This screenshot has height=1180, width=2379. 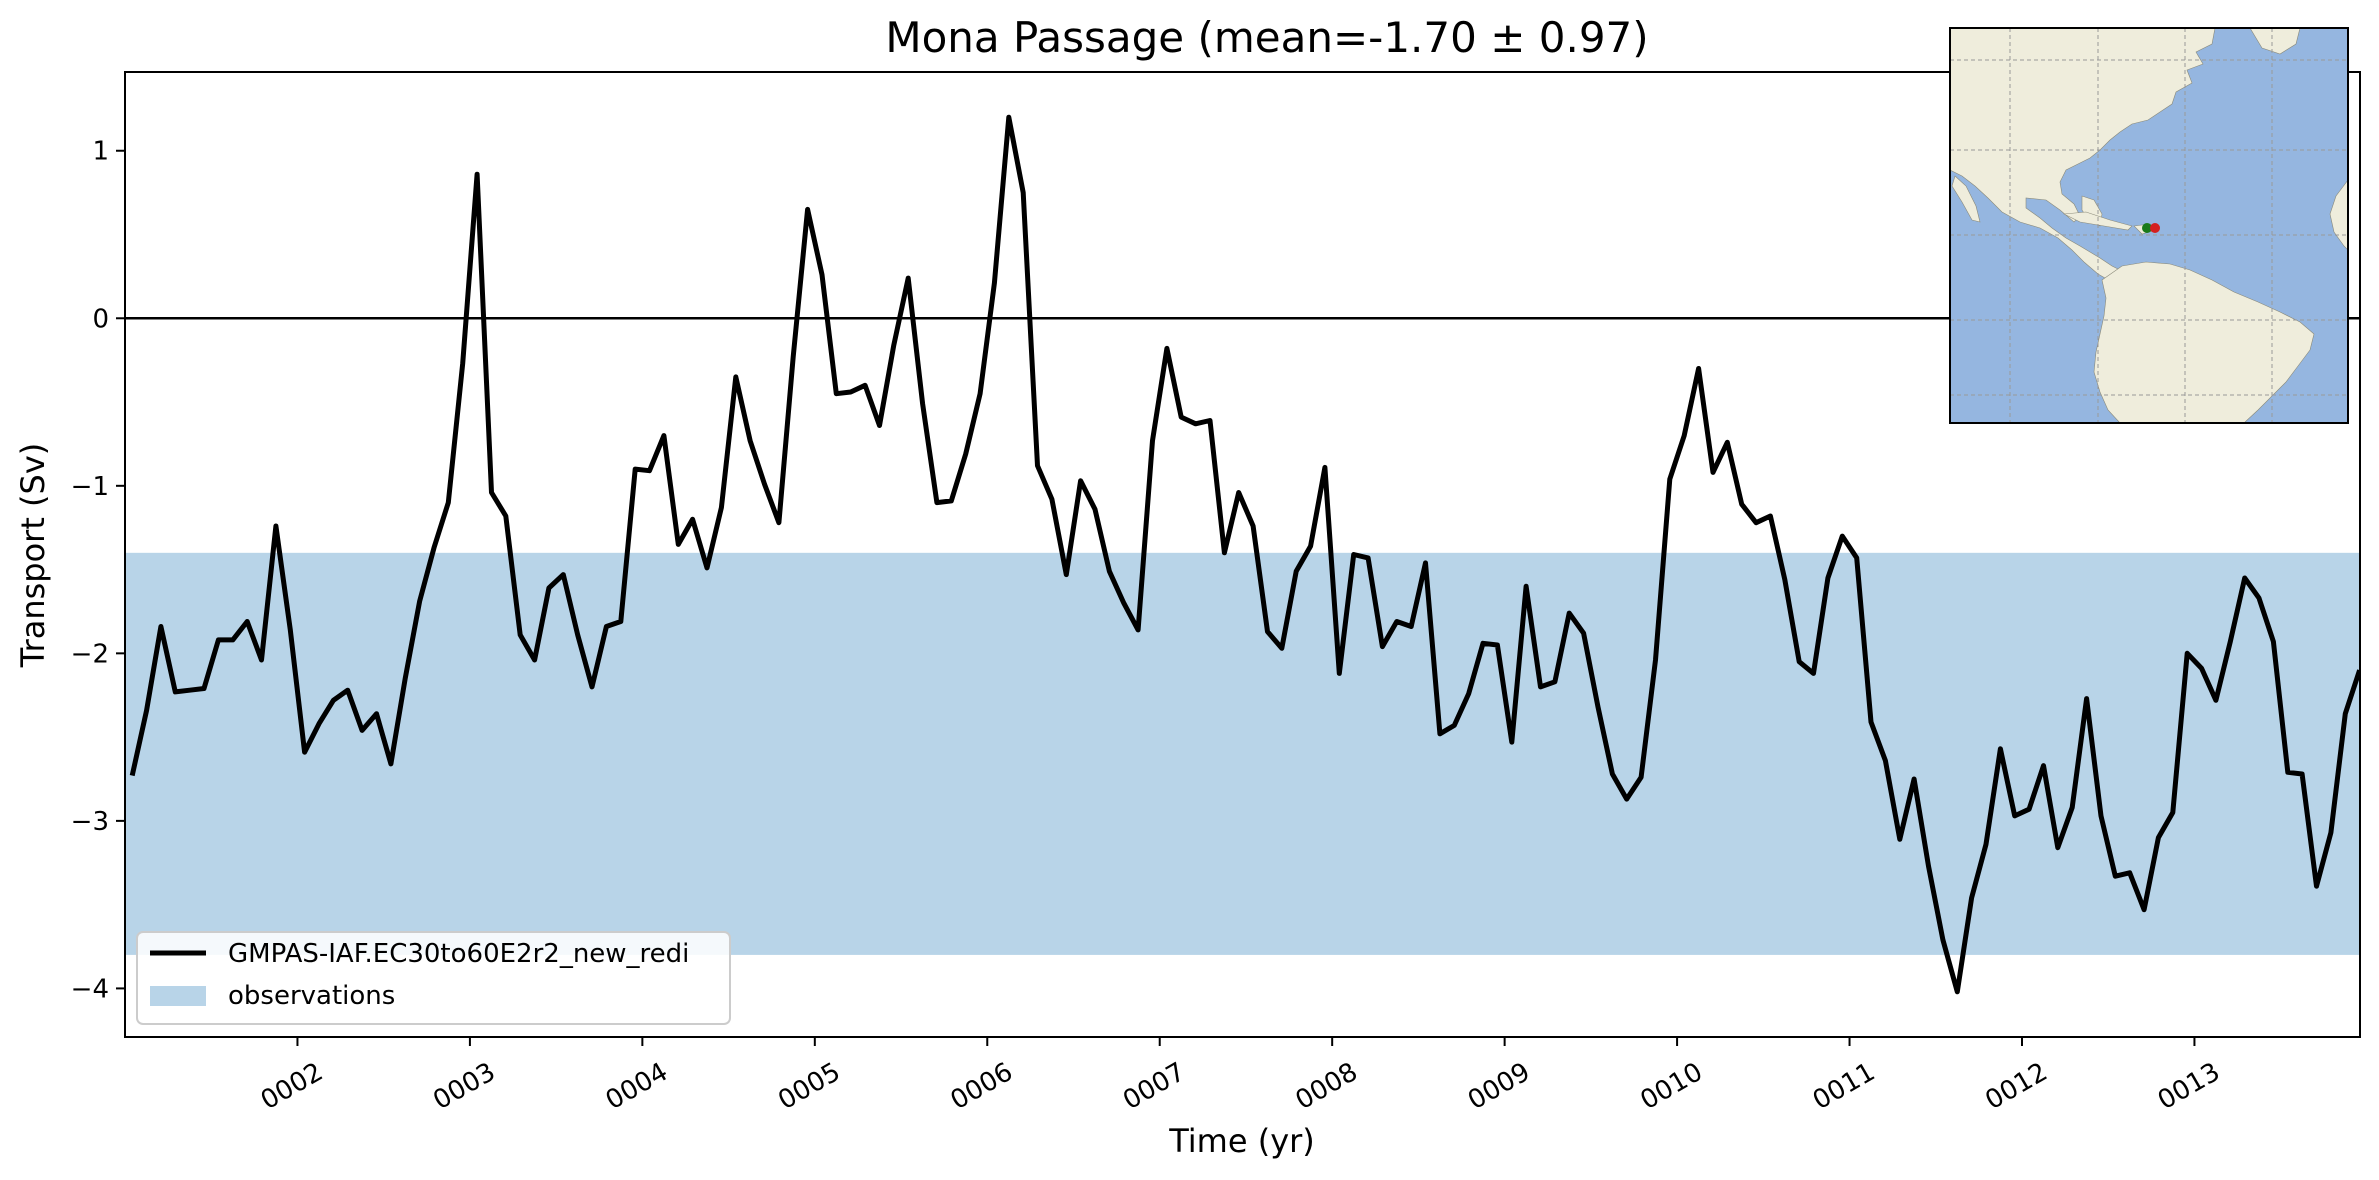 What do you see at coordinates (809, 1086) in the screenshot?
I see `x-tick-label: 0005` at bounding box center [809, 1086].